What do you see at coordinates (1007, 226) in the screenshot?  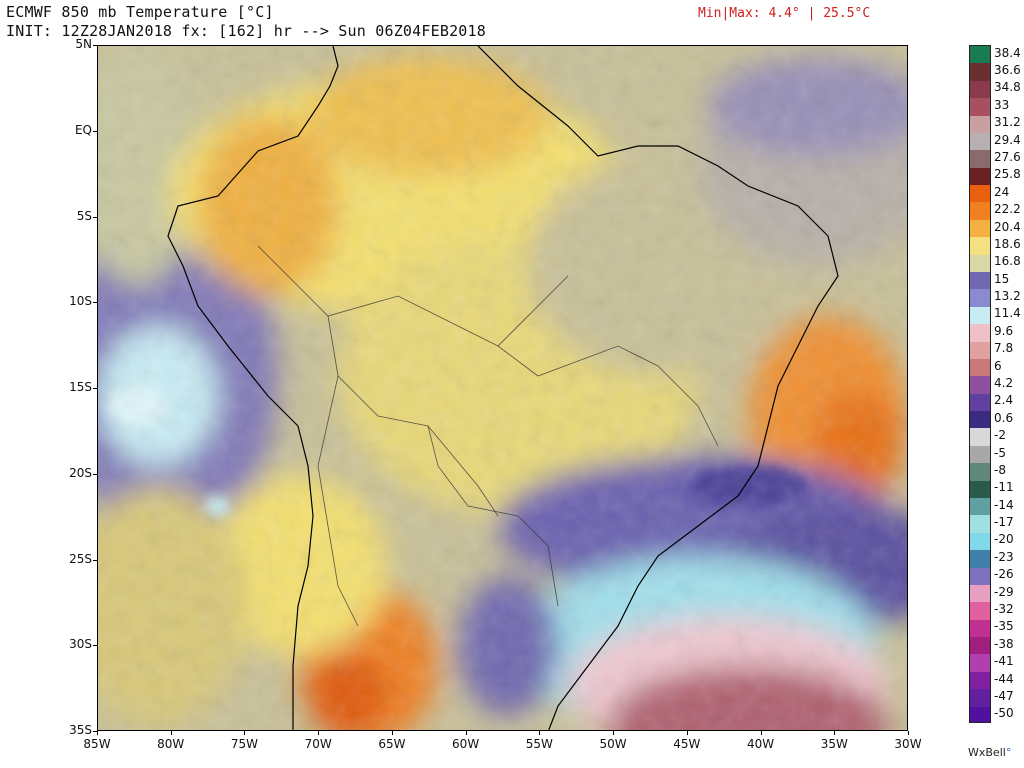 I see `colorbar-label: 20.4` at bounding box center [1007, 226].